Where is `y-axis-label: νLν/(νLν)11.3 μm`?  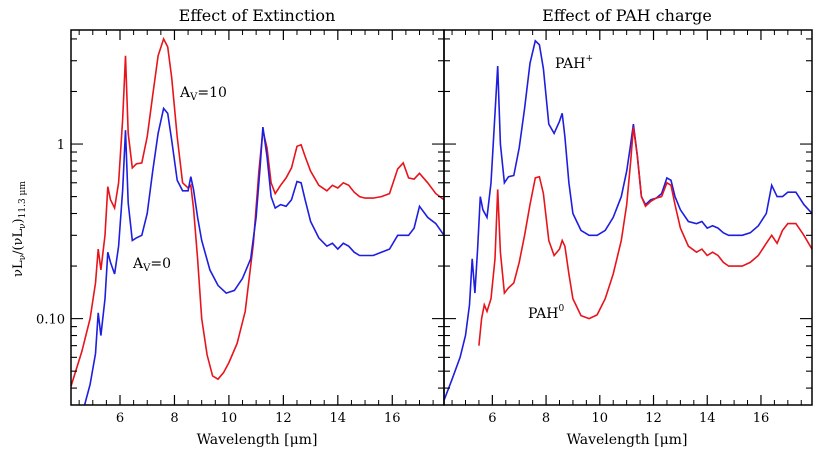 y-axis-label: νLν/(νLν)11.3 μm is located at coordinates (19, 229).